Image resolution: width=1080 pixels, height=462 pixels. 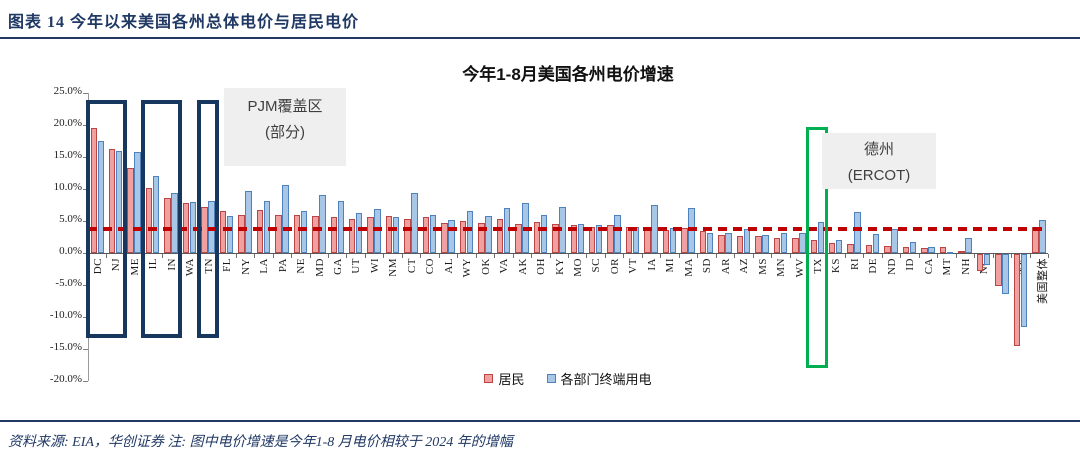 What do you see at coordinates (340, 226) in the screenshot?
I see `bar-allsector-GA` at bounding box center [340, 226].